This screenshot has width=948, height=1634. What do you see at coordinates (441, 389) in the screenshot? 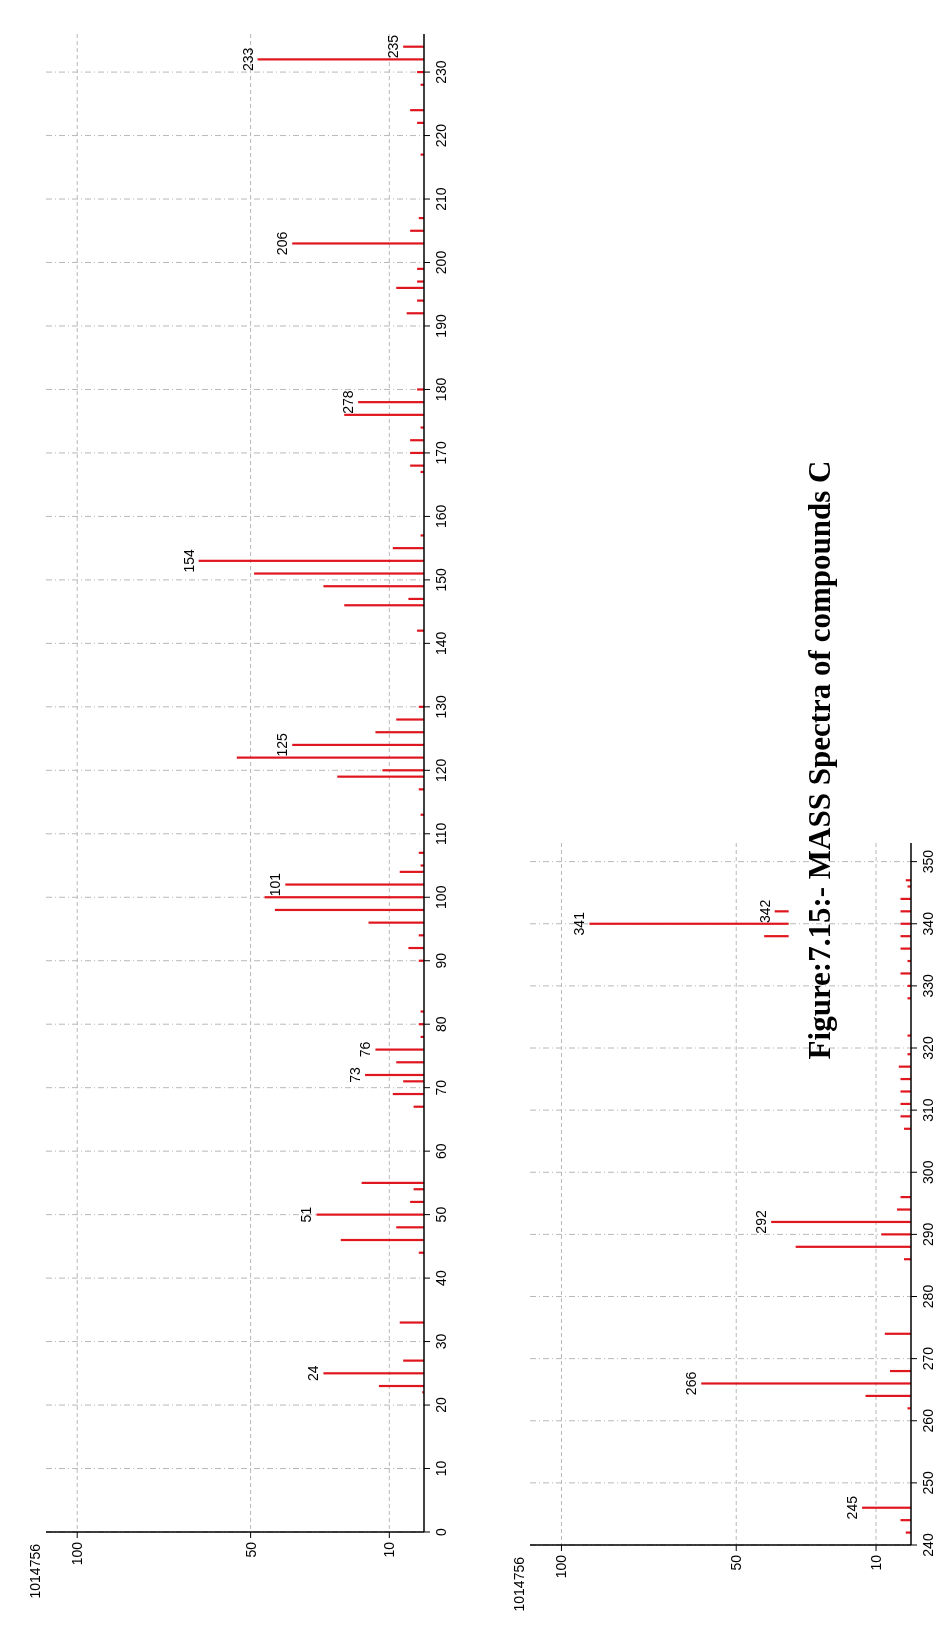
I see `y-tick-label: 180` at bounding box center [441, 389].